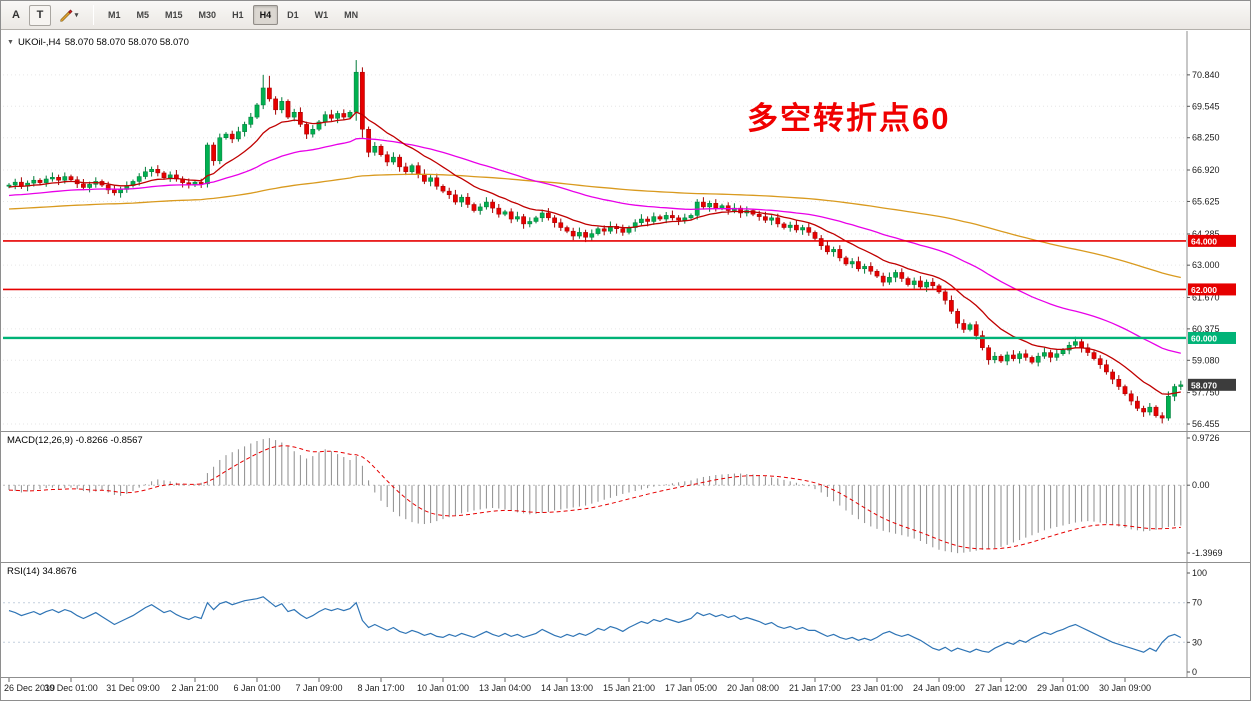 The height and width of the screenshot is (701, 1251). Describe the element at coordinates (265, 15) in the screenshot. I see `timeframe-h4-button: H4` at that location.